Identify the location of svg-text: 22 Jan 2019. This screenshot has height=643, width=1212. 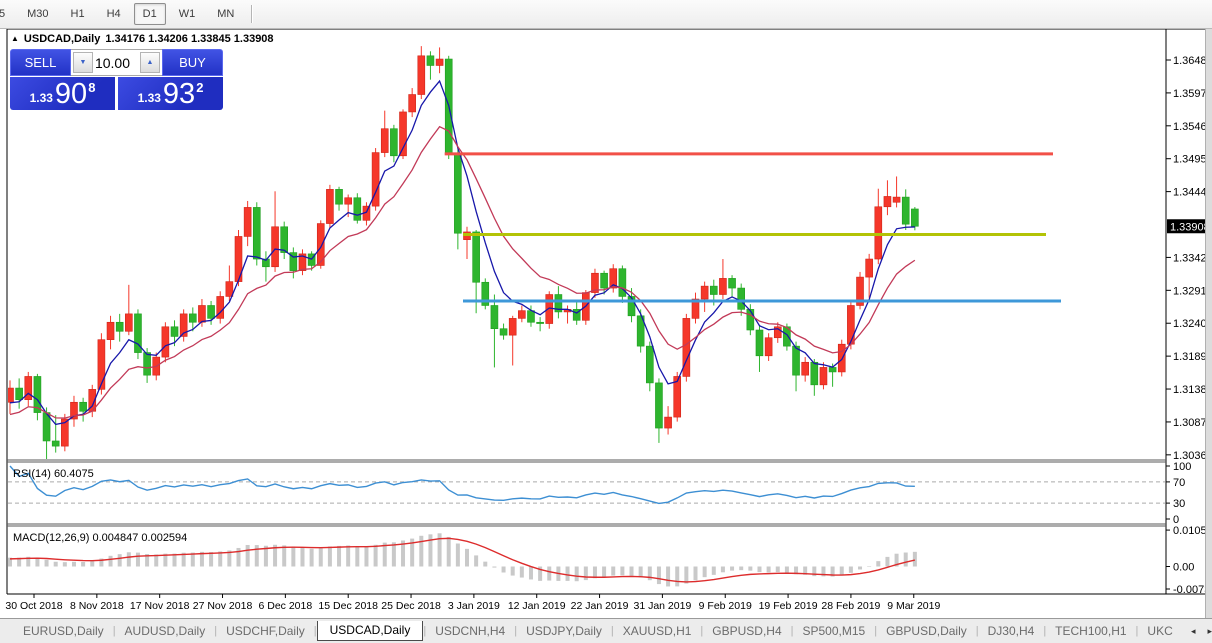
(600, 606).